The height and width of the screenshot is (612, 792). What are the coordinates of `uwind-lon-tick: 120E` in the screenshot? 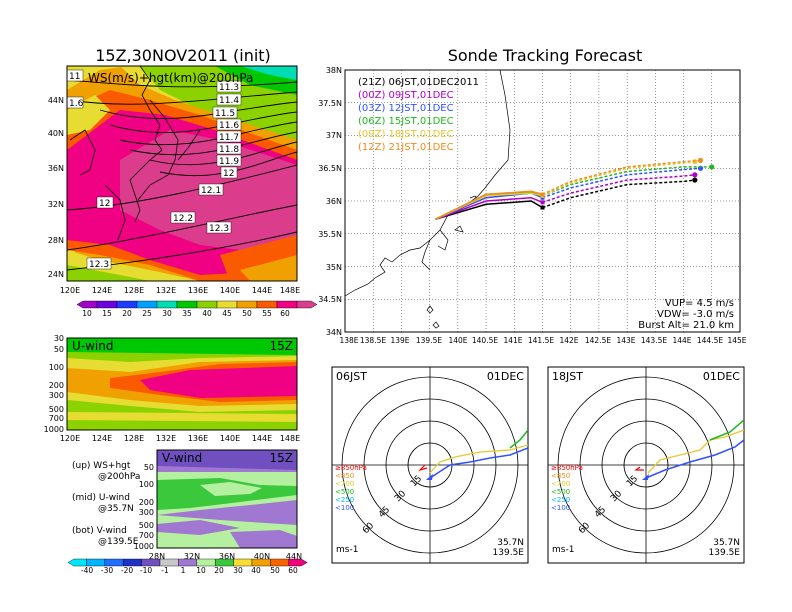 It's located at (70, 438).